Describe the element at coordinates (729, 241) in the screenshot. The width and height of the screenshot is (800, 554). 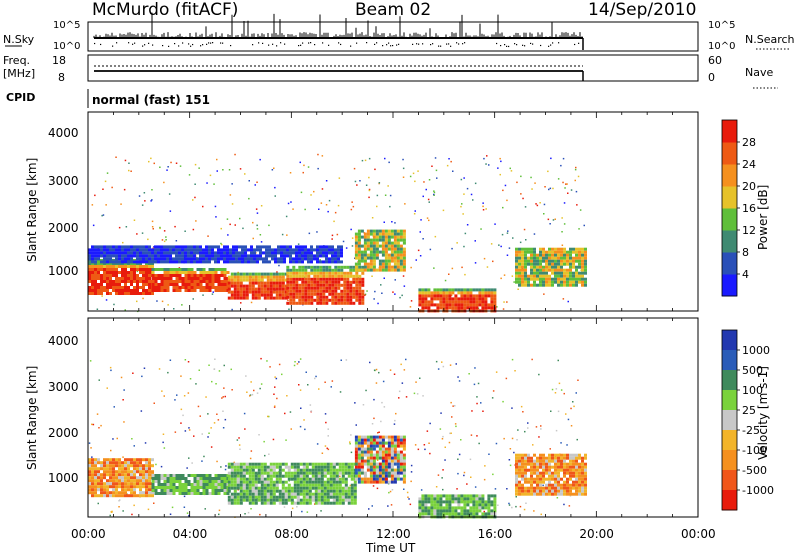
I see `colorbar-segment` at that location.